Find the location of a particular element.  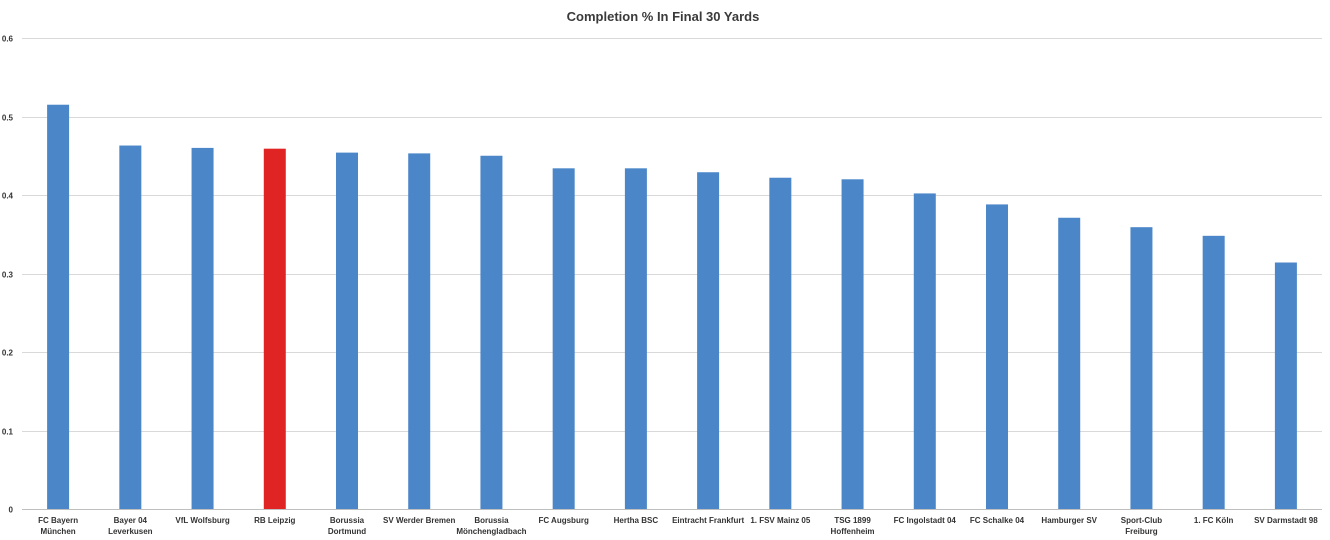

x-tick-label: Hamburger SV is located at coordinates (1069, 520).